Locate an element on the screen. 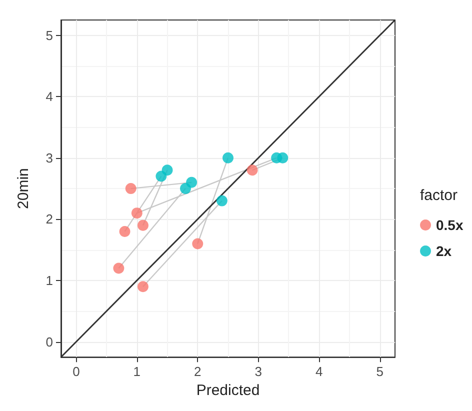 Image resolution: width=472 pixels, height=411 pixels. legend-label: 2x is located at coordinates (444, 251).